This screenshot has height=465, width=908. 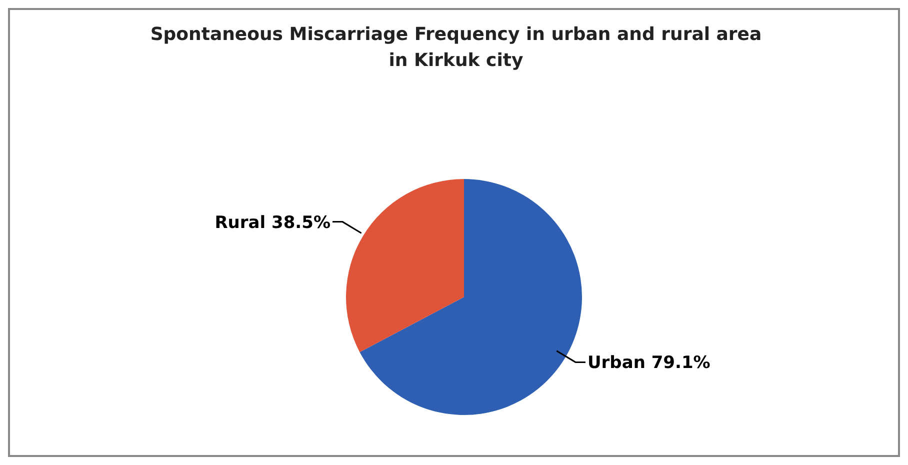 I want to click on slice-label: Urban, so click(x=616, y=363).